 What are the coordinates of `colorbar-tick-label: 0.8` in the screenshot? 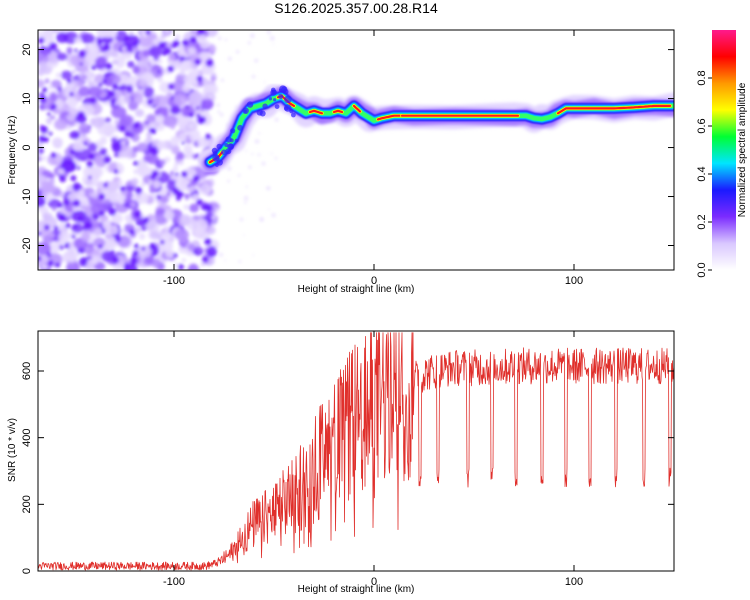 It's located at (702, 77).